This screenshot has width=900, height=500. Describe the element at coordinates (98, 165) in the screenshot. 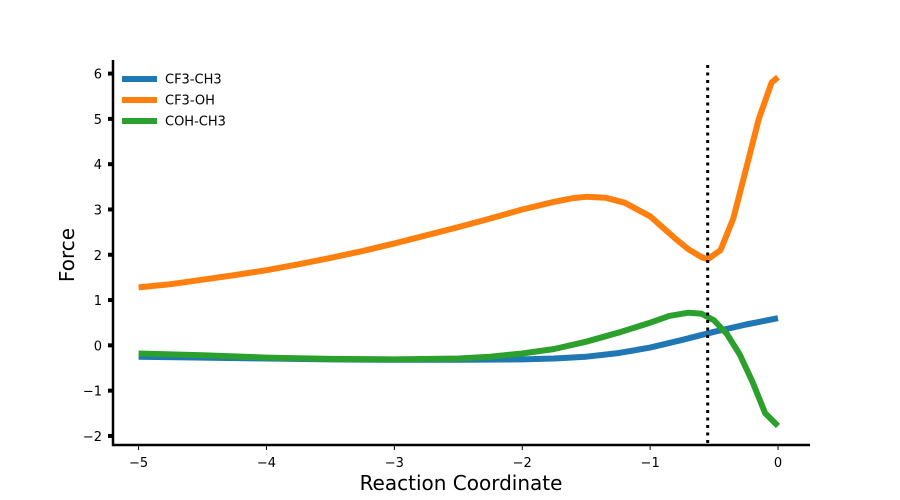

I see `y-tick-label: 4` at that location.